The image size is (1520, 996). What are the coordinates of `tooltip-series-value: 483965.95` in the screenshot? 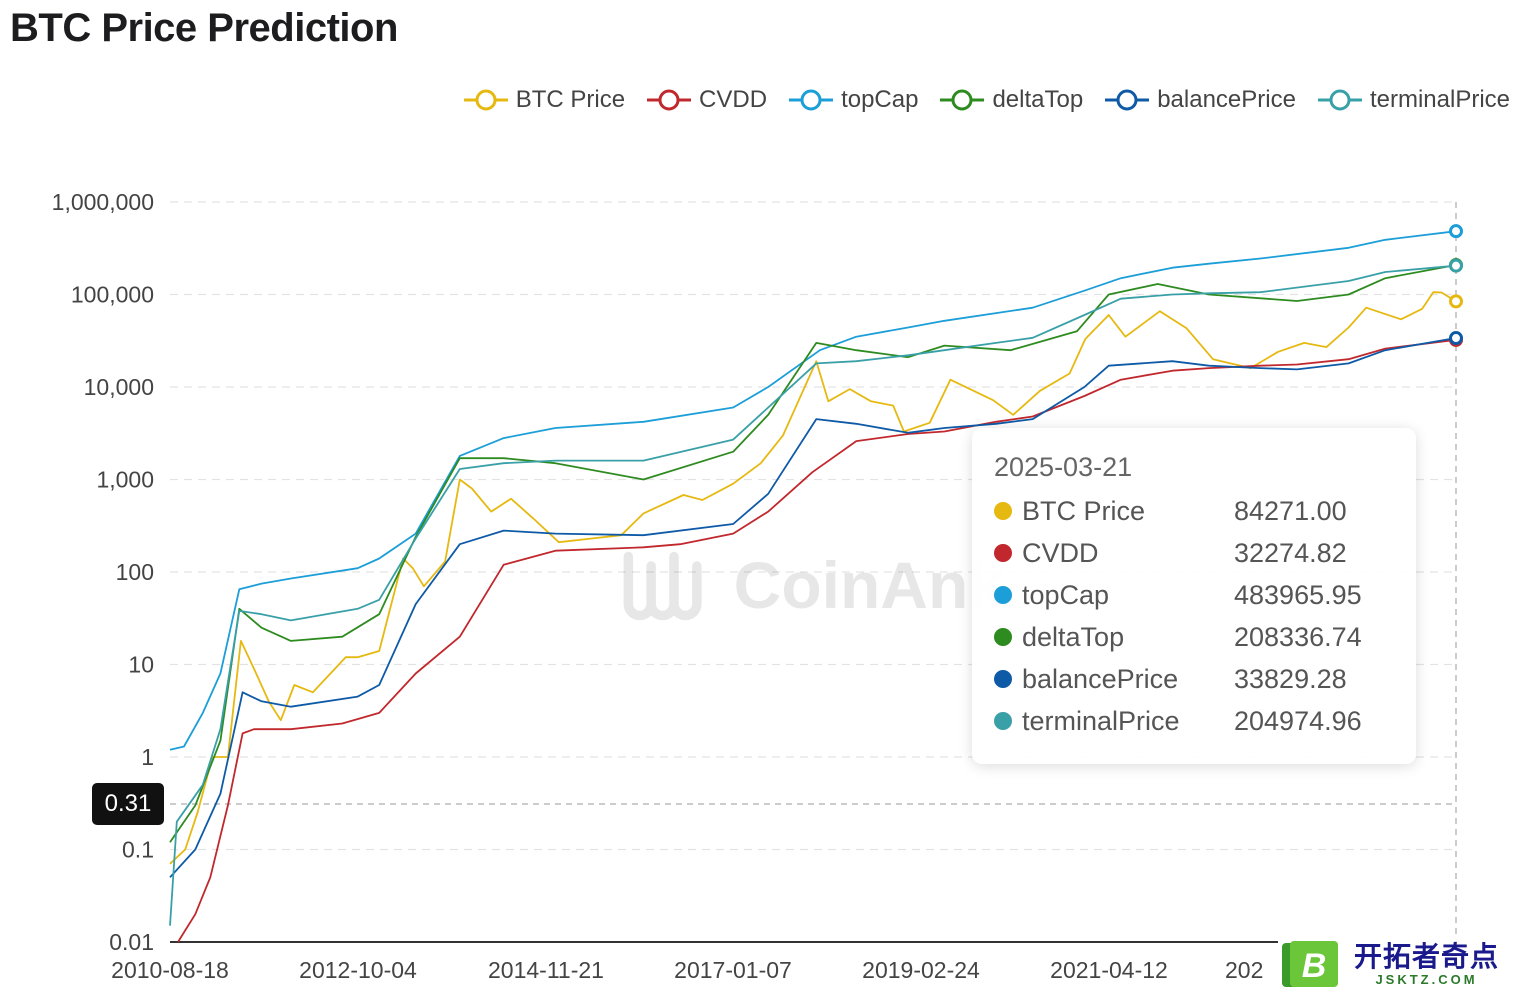 It's located at (1298, 594).